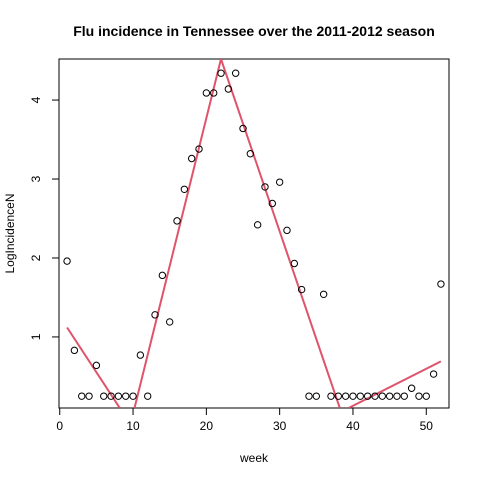 The image size is (480, 480). I want to click on x-tick-label: 30, so click(280, 426).